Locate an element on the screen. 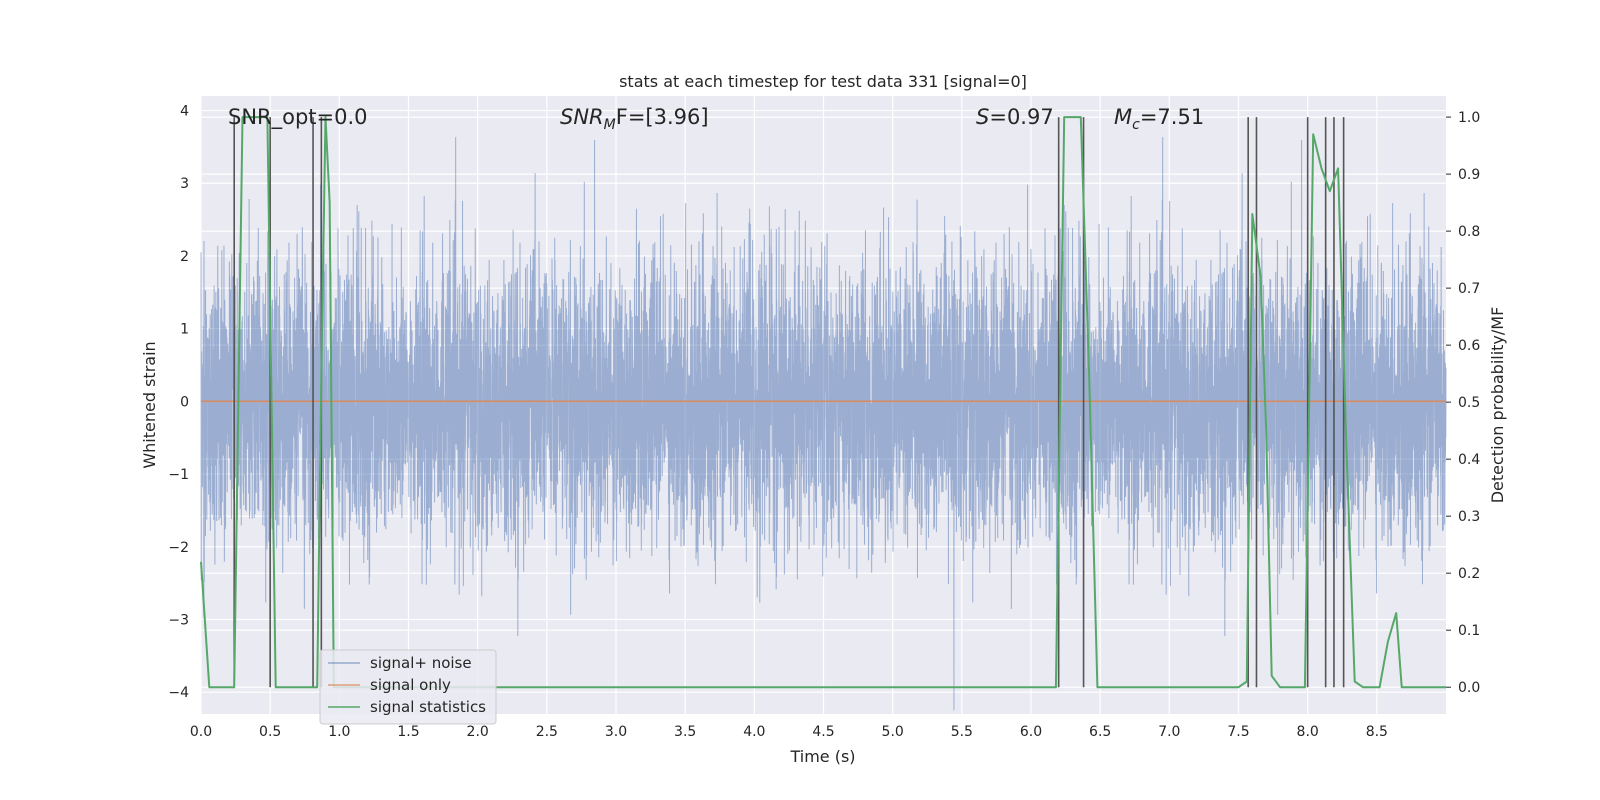 This screenshot has width=1600, height=800. y-tick-label: 3 is located at coordinates (184, 184).